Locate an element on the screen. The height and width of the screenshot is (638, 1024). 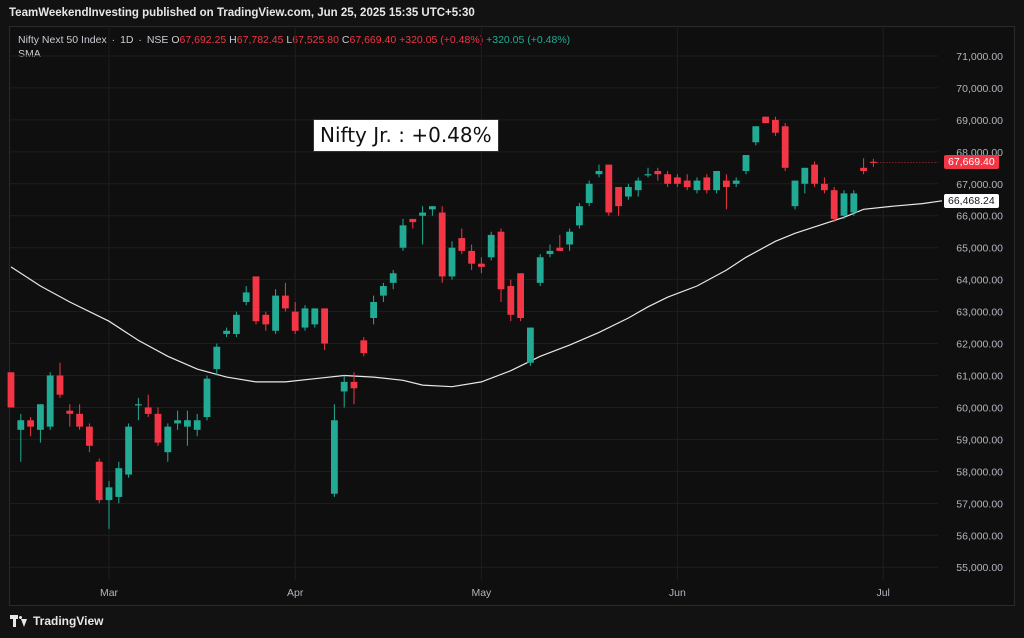
y-tick-label: 59,000.00 is located at coordinates (979, 440).